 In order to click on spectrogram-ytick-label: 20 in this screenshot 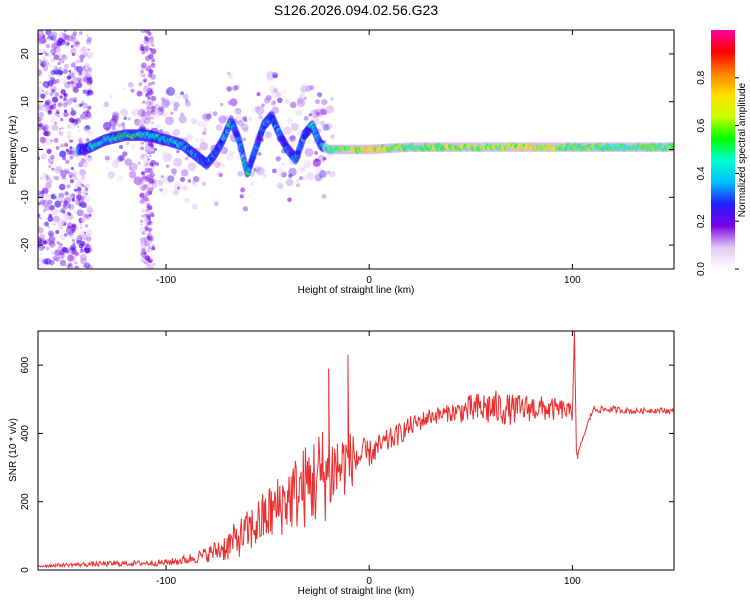, I will do `click(25, 54)`.